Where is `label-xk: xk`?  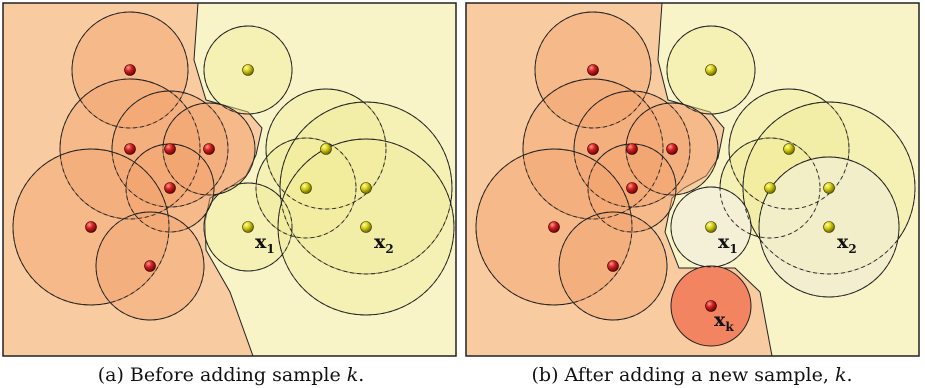
label-xk: xk is located at coordinates (724, 321).